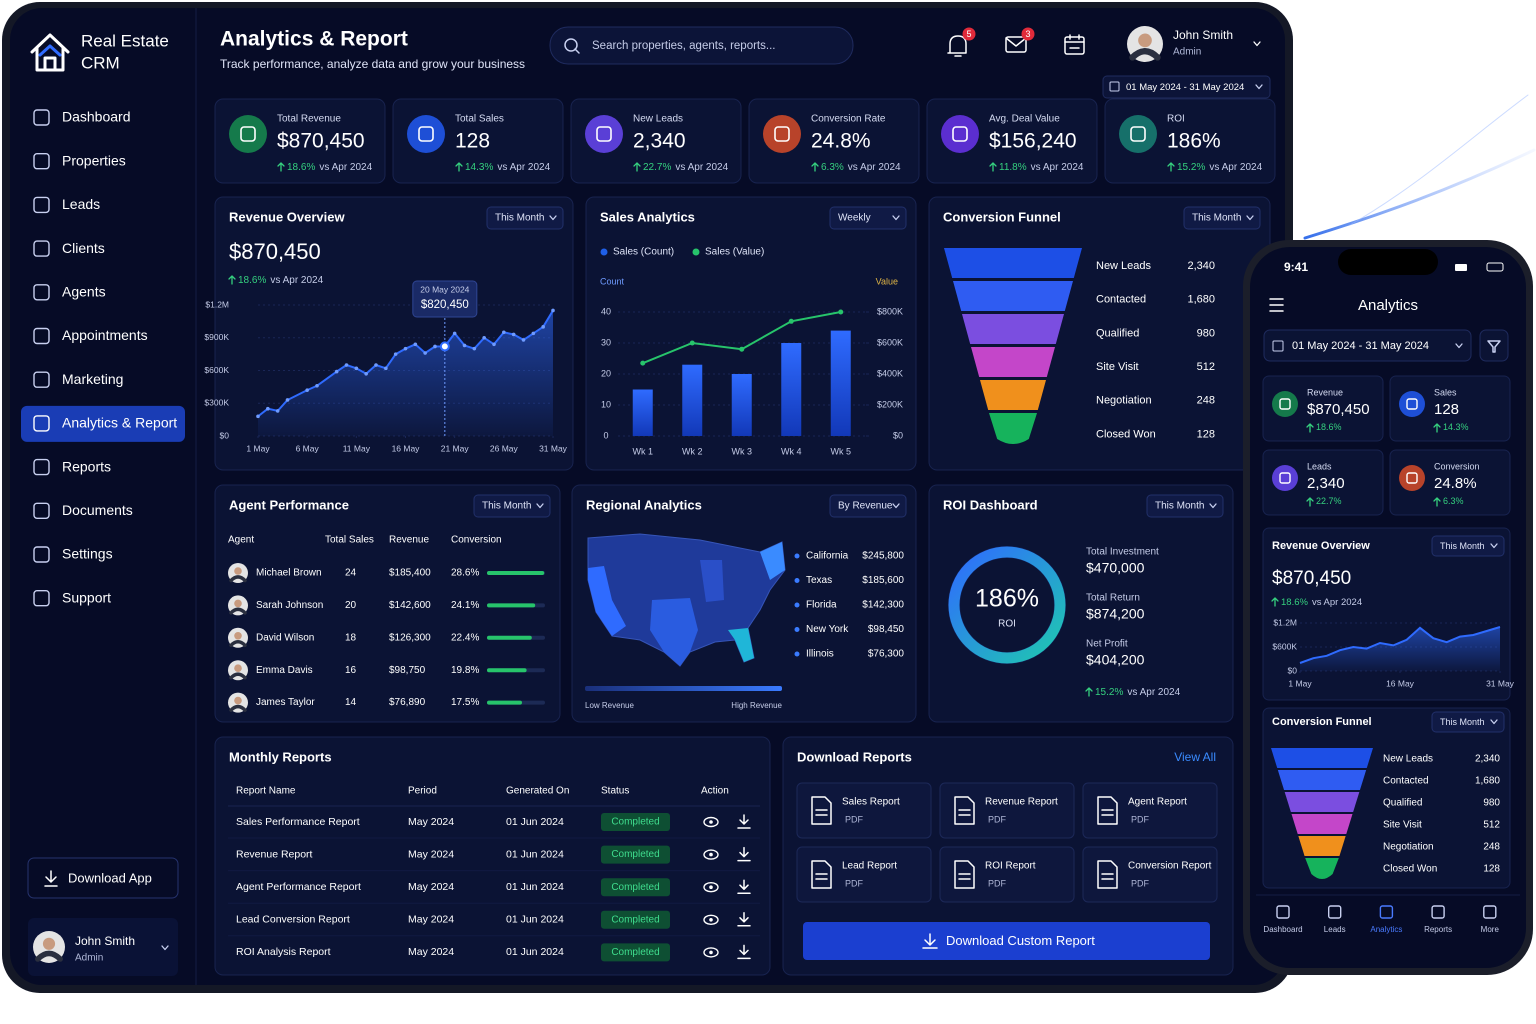 This screenshot has height=1024, width=1536. What do you see at coordinates (274, 854) in the screenshot?
I see `table-cell: Revenue Report` at bounding box center [274, 854].